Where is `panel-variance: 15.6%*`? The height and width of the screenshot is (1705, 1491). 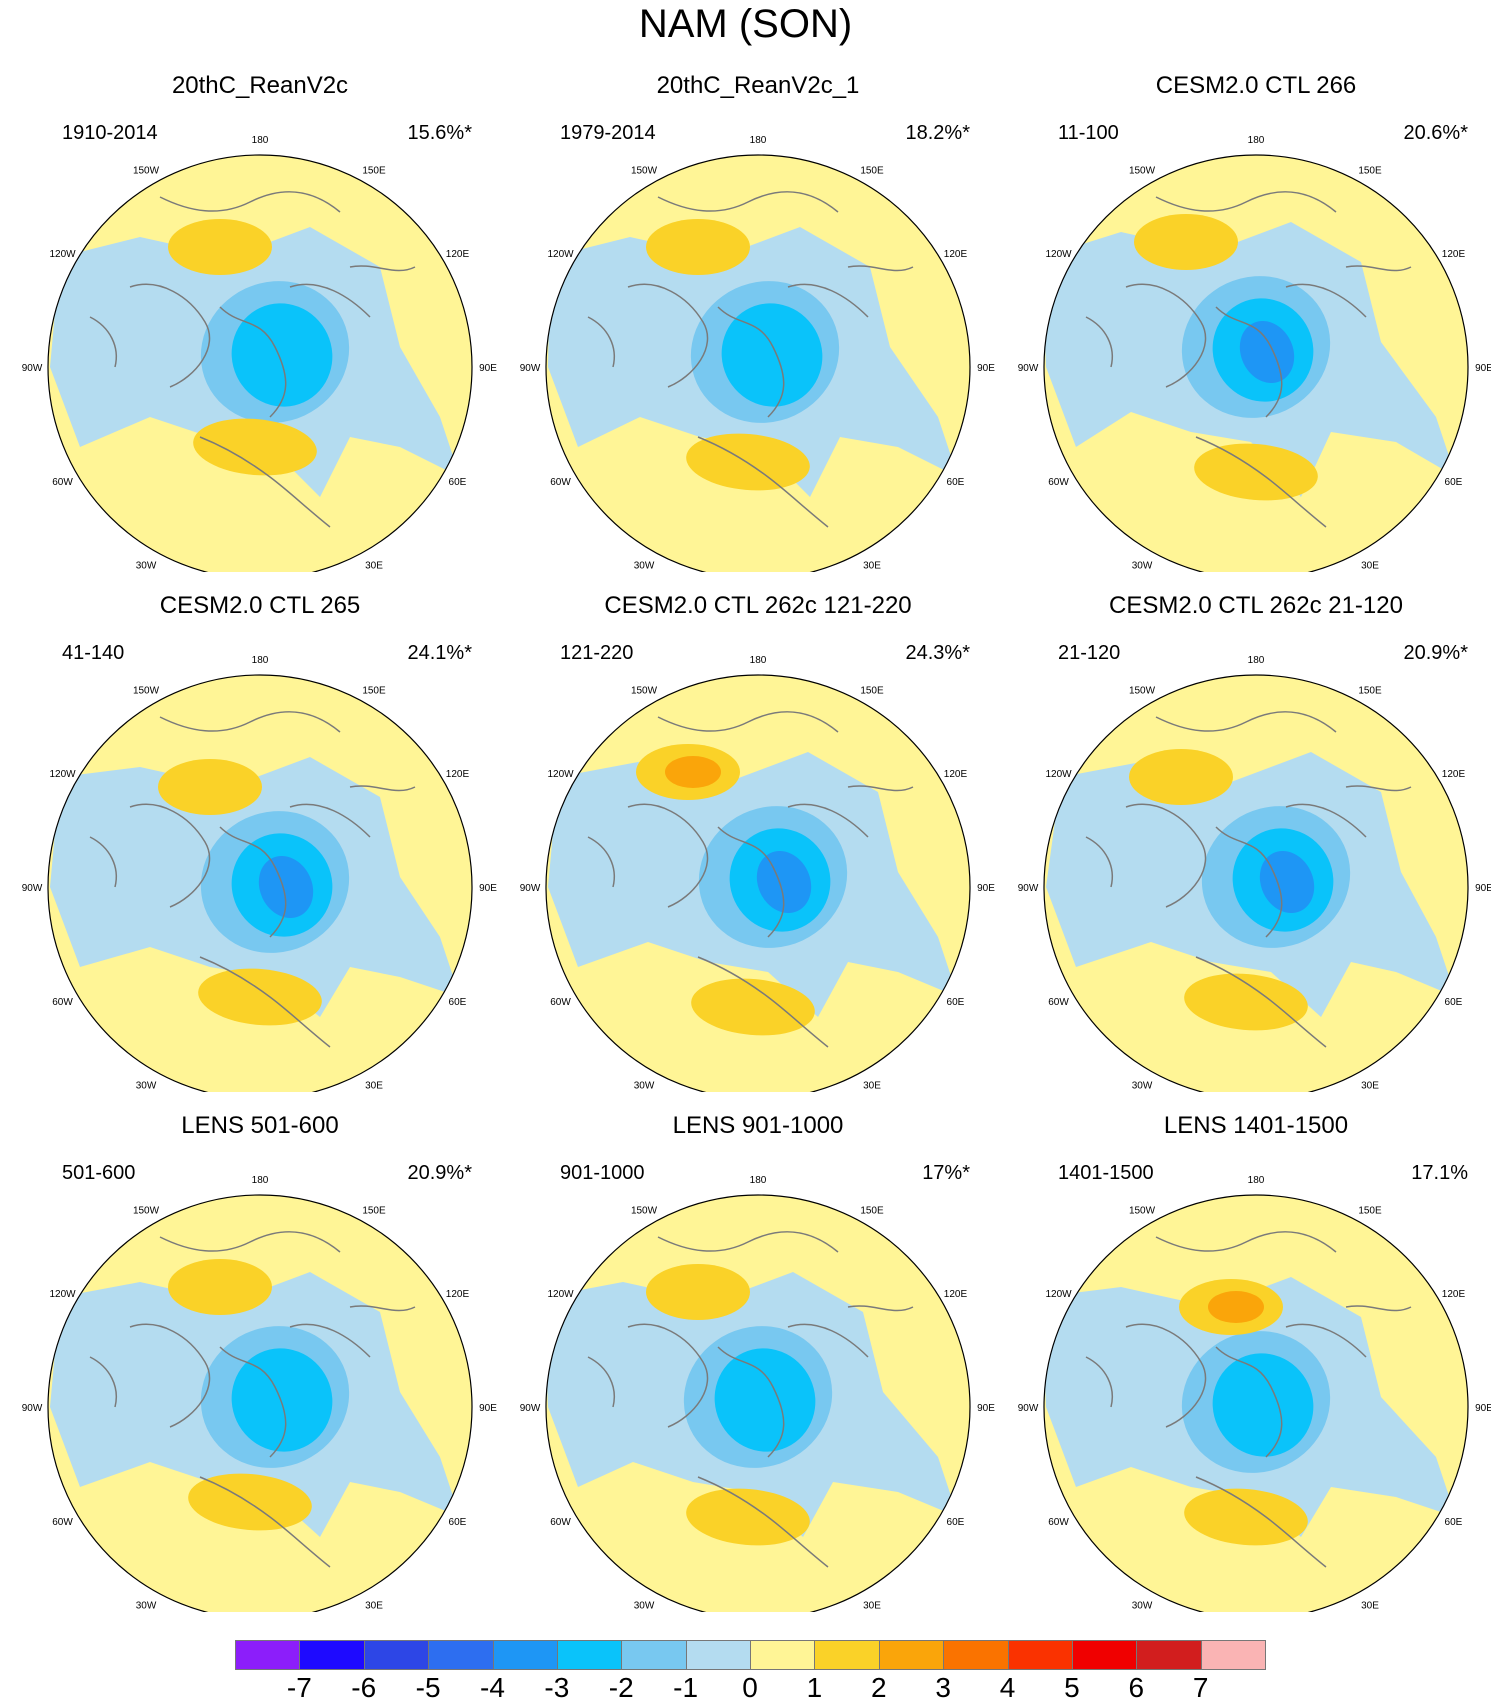
panel-variance: 15.6%* is located at coordinates (440, 133).